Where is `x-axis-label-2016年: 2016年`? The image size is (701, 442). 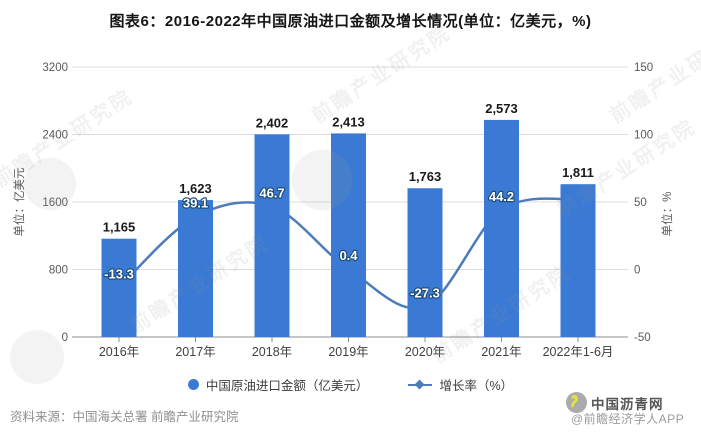 x-axis-label-2016年: 2016年 is located at coordinates (119, 352).